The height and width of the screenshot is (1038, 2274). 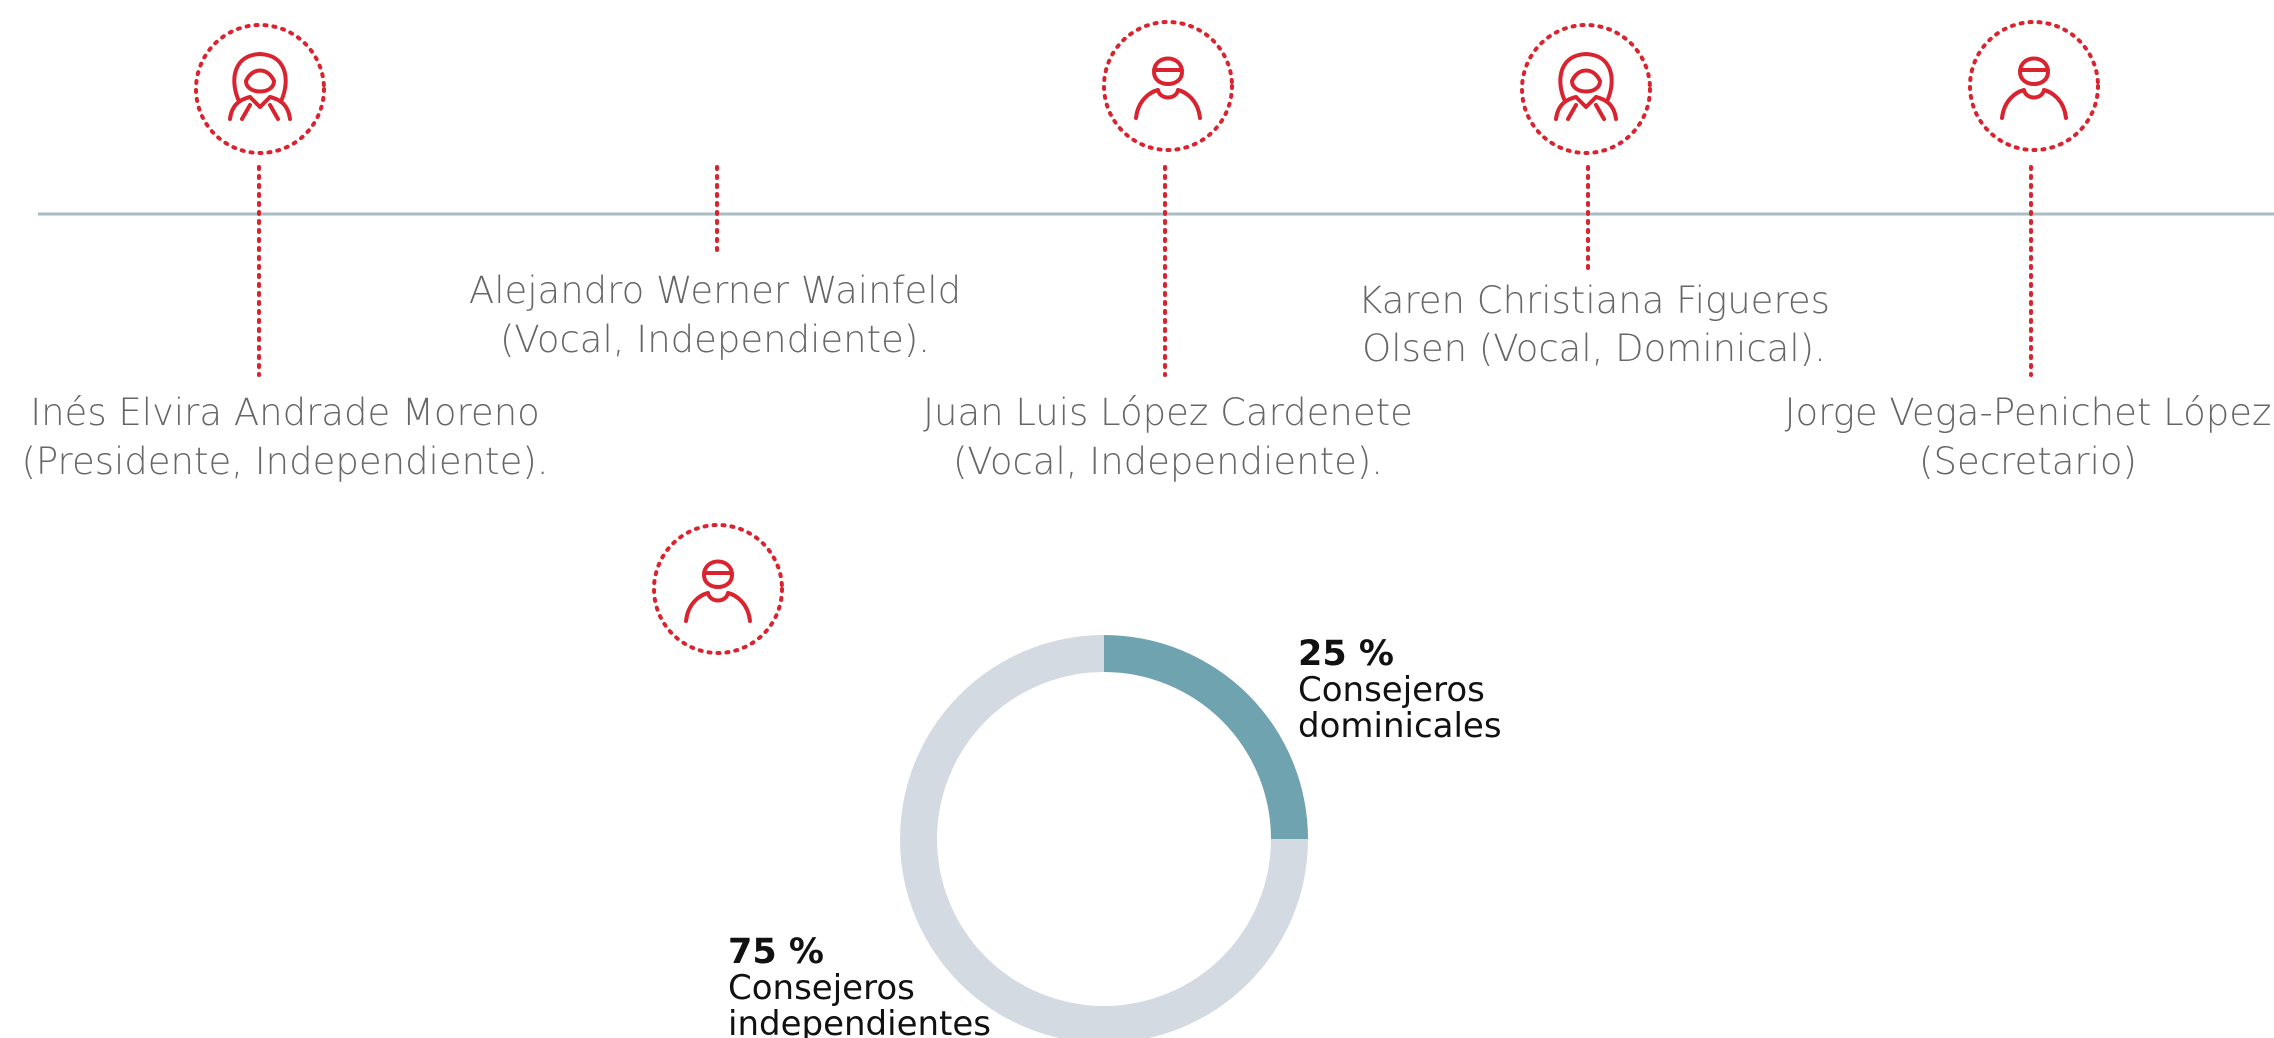 I want to click on name-line: Jorge Vega-Penichet López, so click(x=2028, y=412).